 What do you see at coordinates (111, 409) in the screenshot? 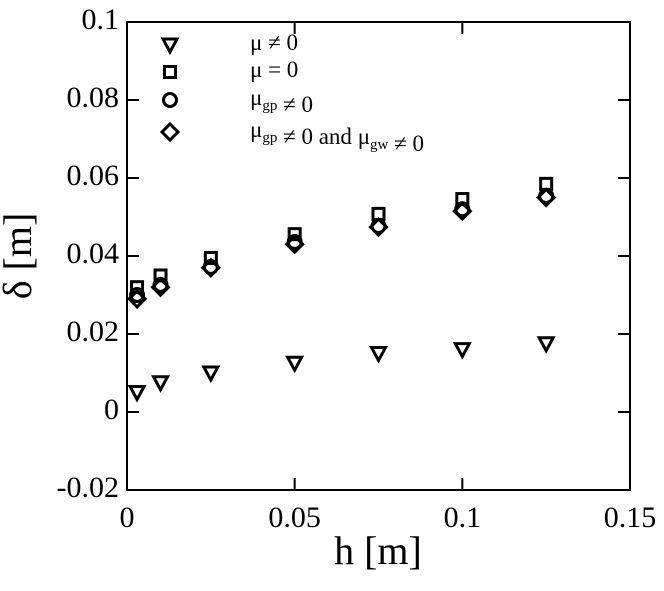
I see `y-tick-label: 0` at bounding box center [111, 409].